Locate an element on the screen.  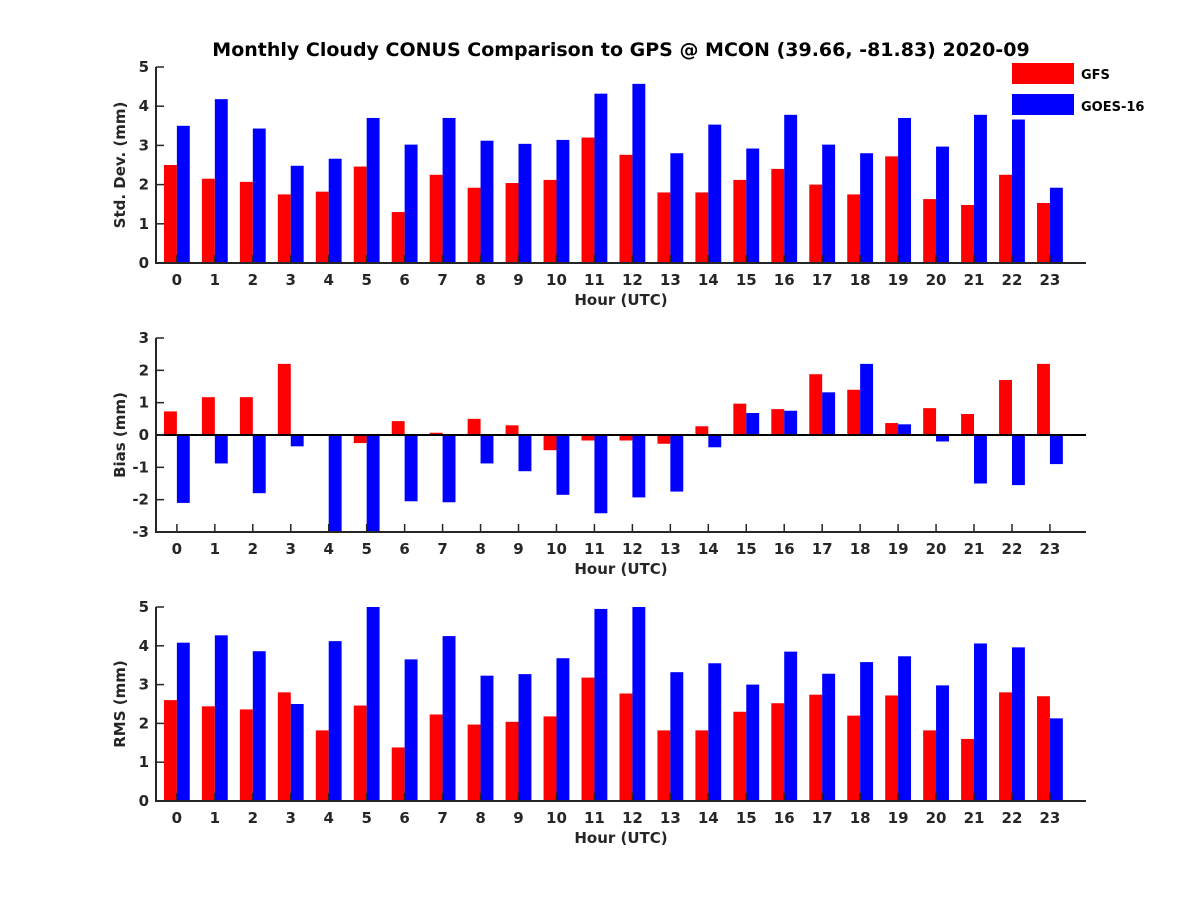
rms-xtick-label: 20 is located at coordinates (936, 818).